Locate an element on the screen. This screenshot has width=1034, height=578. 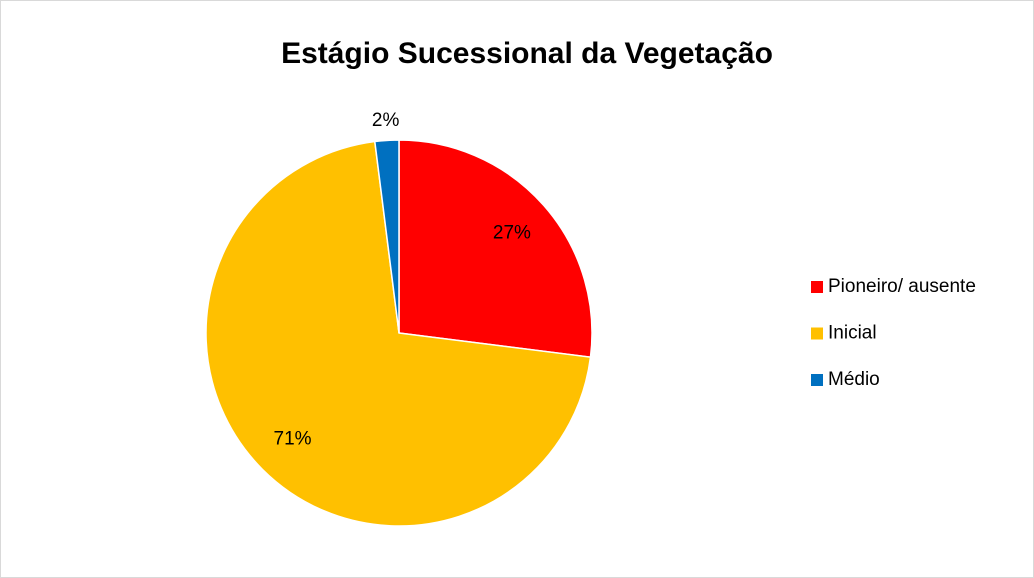
data-label: 2% is located at coordinates (386, 120).